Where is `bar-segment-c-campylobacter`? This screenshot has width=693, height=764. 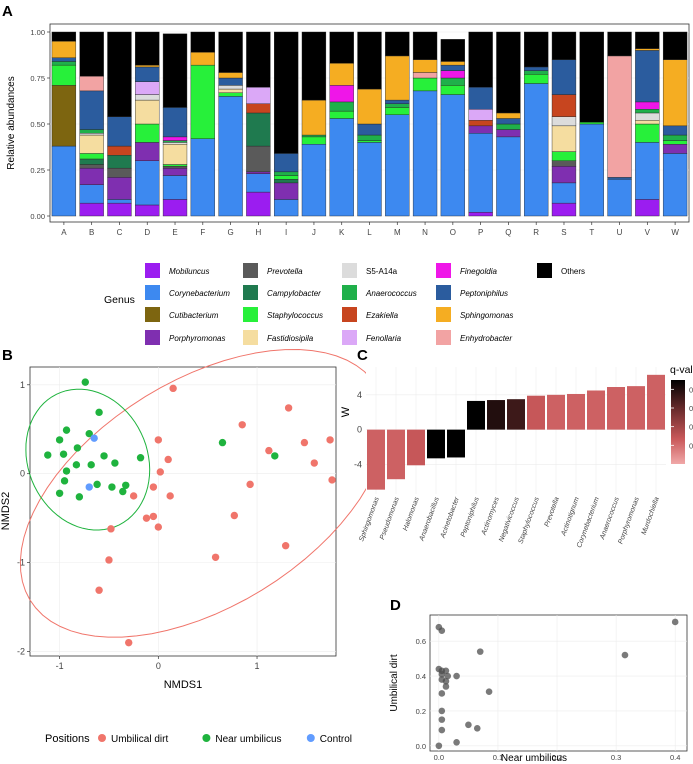
bar-segment-c-campylobacter is located at coordinates (119, 162).